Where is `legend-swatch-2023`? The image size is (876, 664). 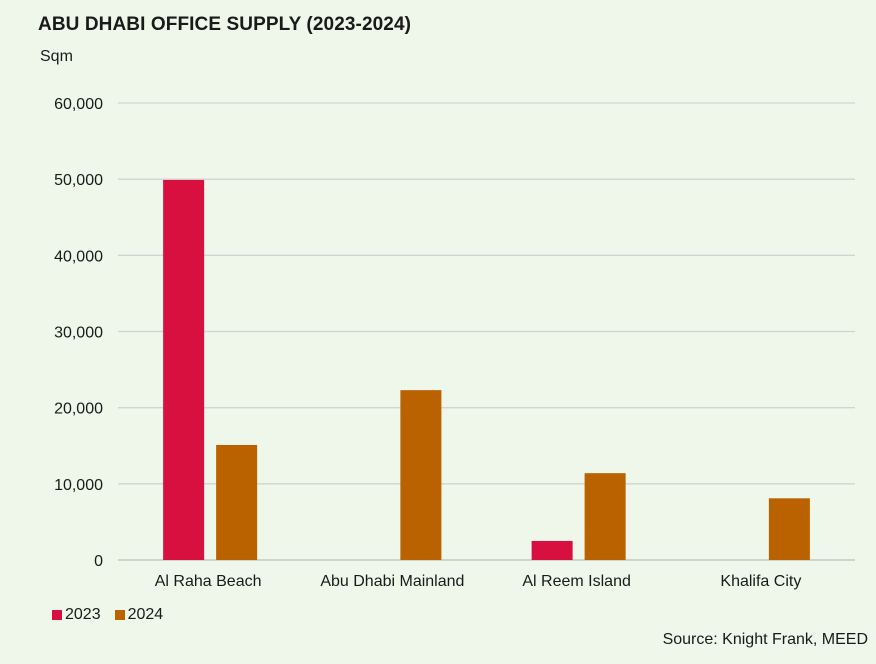 legend-swatch-2023 is located at coordinates (57, 615).